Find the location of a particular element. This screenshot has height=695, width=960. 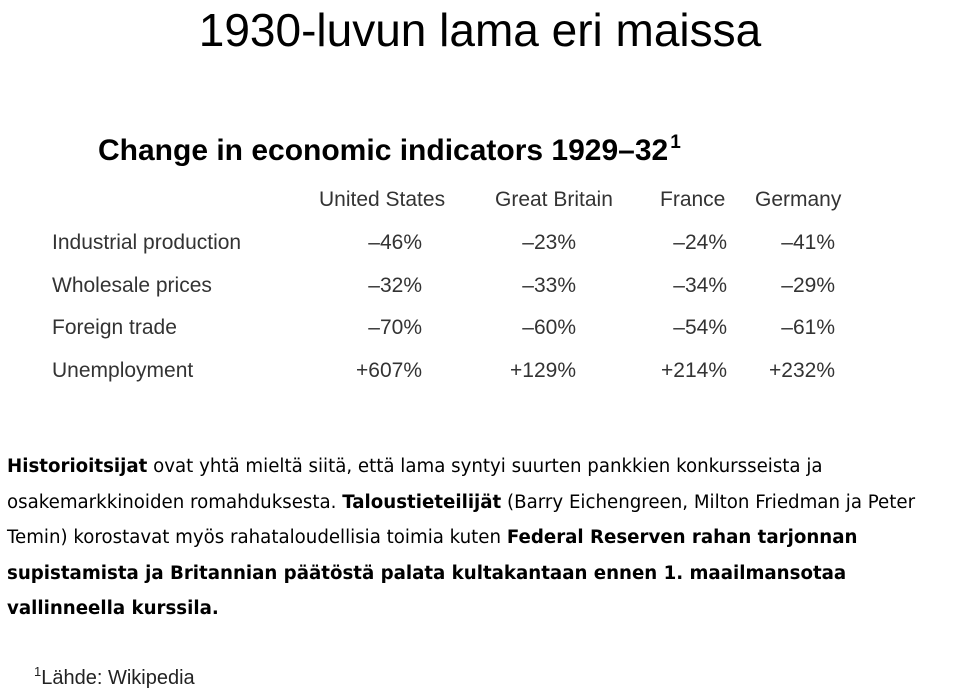

column-header-united-states: United States is located at coordinates (382, 199).